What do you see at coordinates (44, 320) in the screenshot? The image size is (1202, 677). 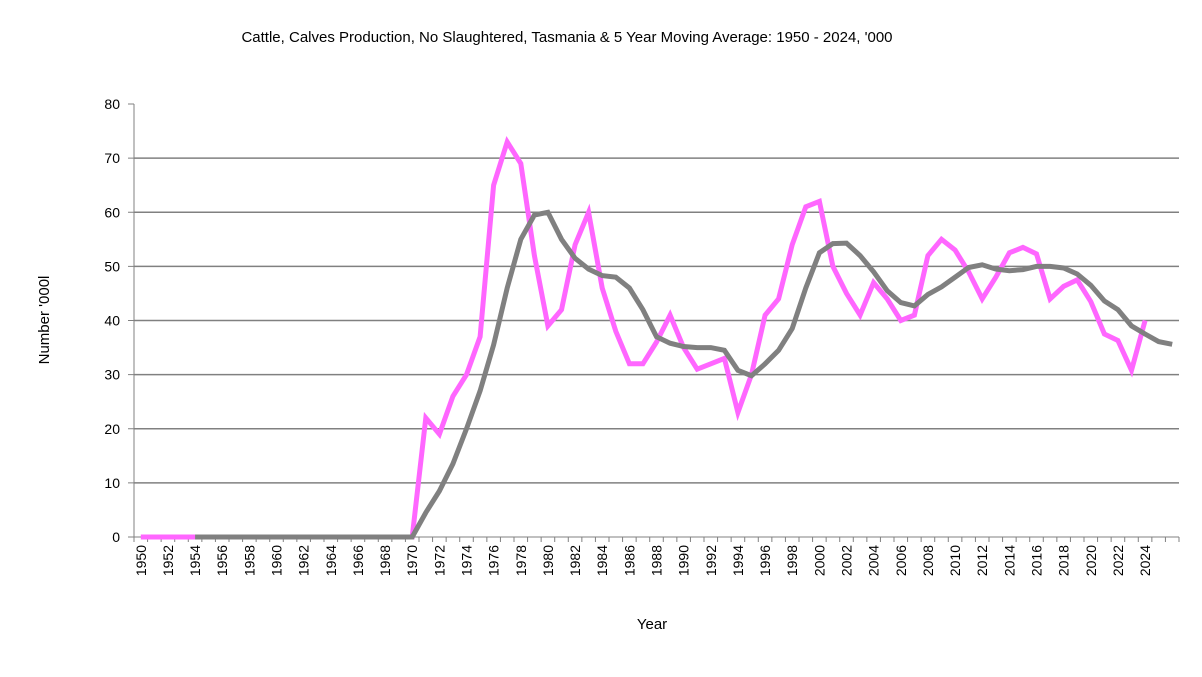 I see `y-axis-label: Number '000l` at bounding box center [44, 320].